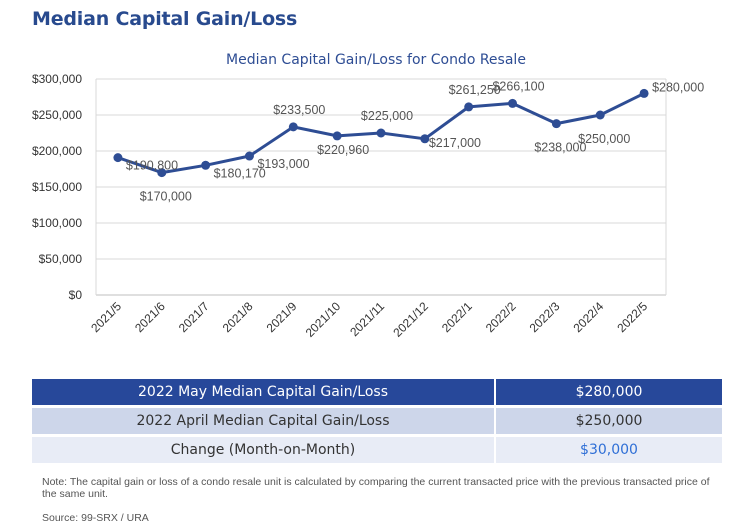 This screenshot has height=527, width=750. I want to click on x-tick-label: 2022/1, so click(457, 317).